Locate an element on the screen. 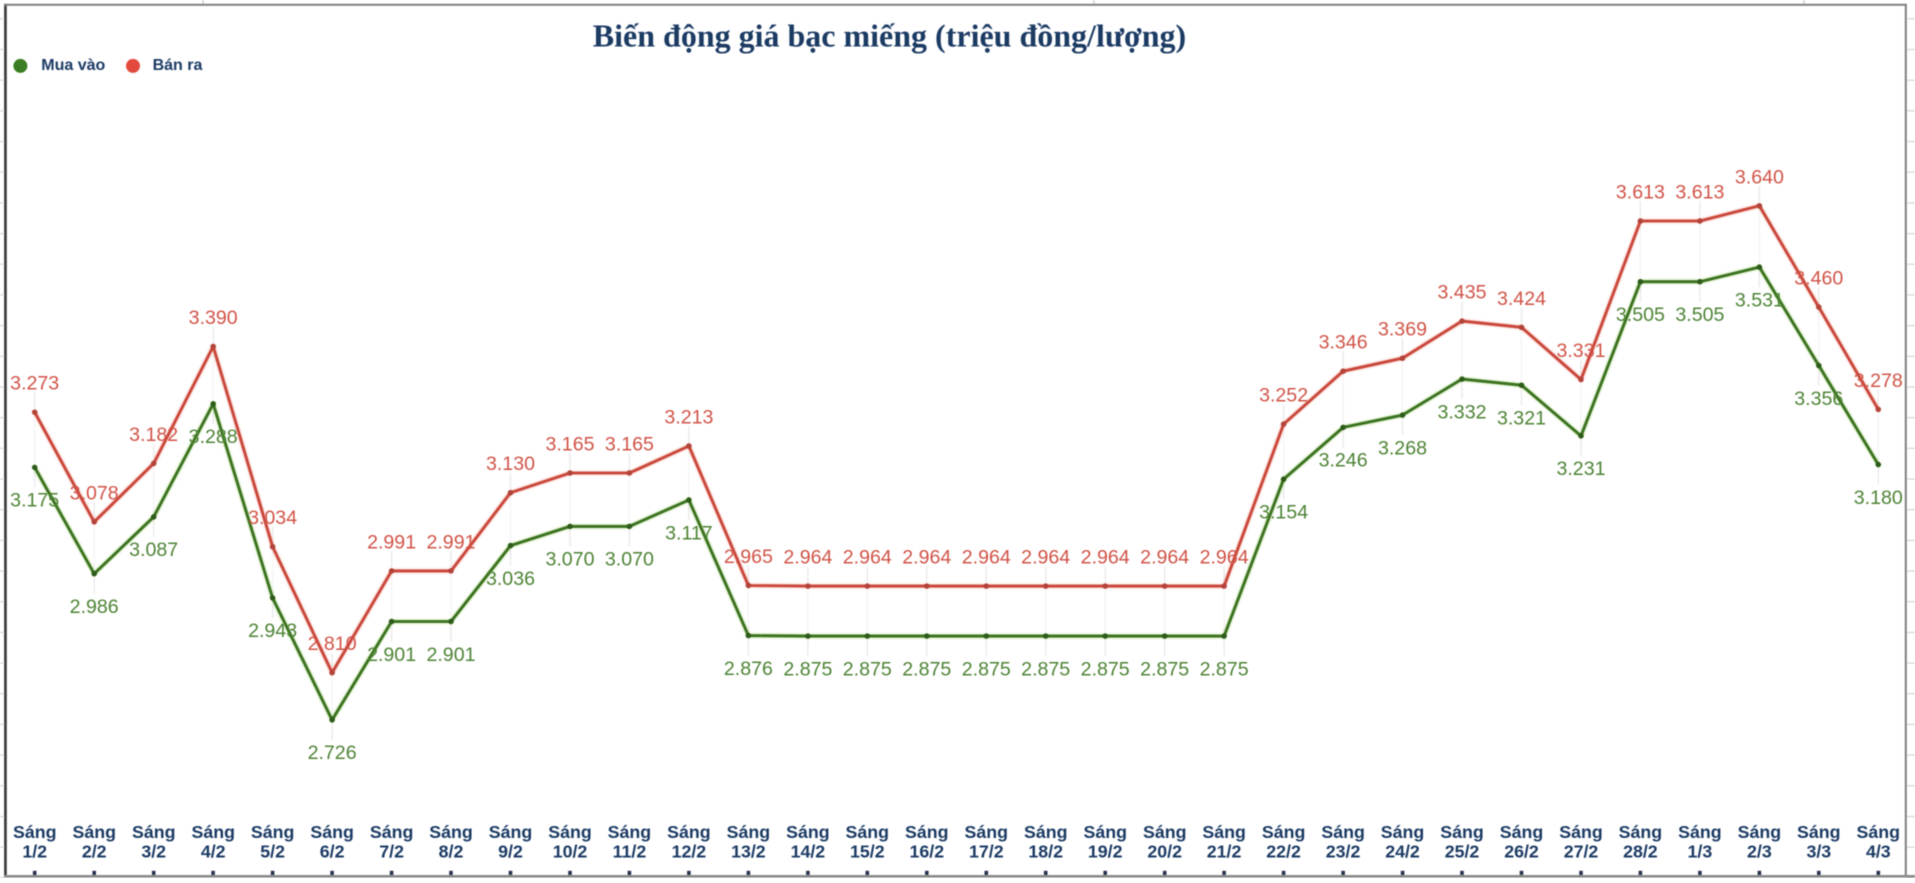  svg-text: 11/2 is located at coordinates (630, 852).